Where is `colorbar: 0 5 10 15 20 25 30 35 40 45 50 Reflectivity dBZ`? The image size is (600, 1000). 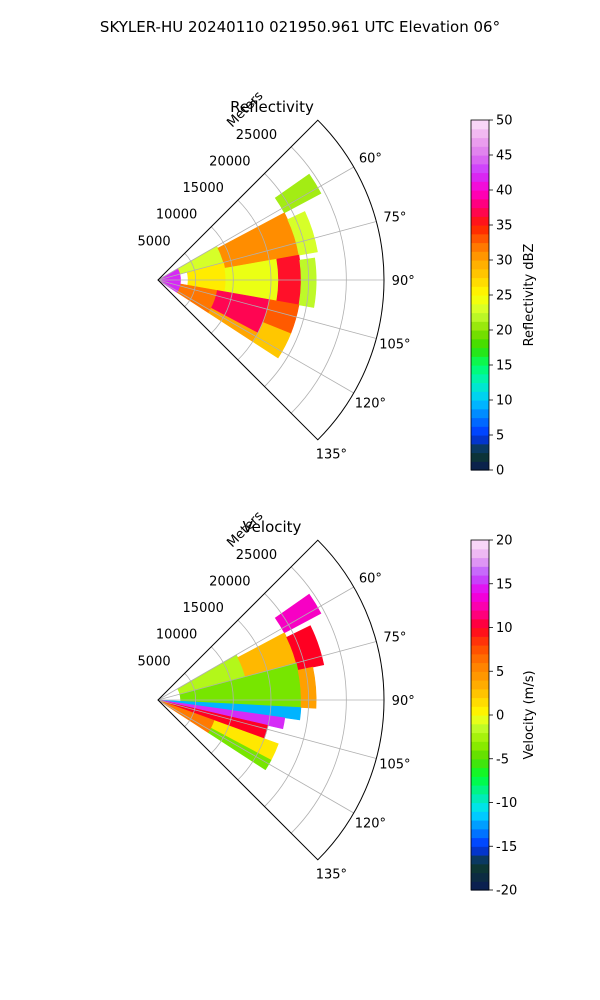
colorbar: 0 5 10 15 20 25 30 35 40 45 50 Reflectivity dBZ is located at coordinates (503, 296).